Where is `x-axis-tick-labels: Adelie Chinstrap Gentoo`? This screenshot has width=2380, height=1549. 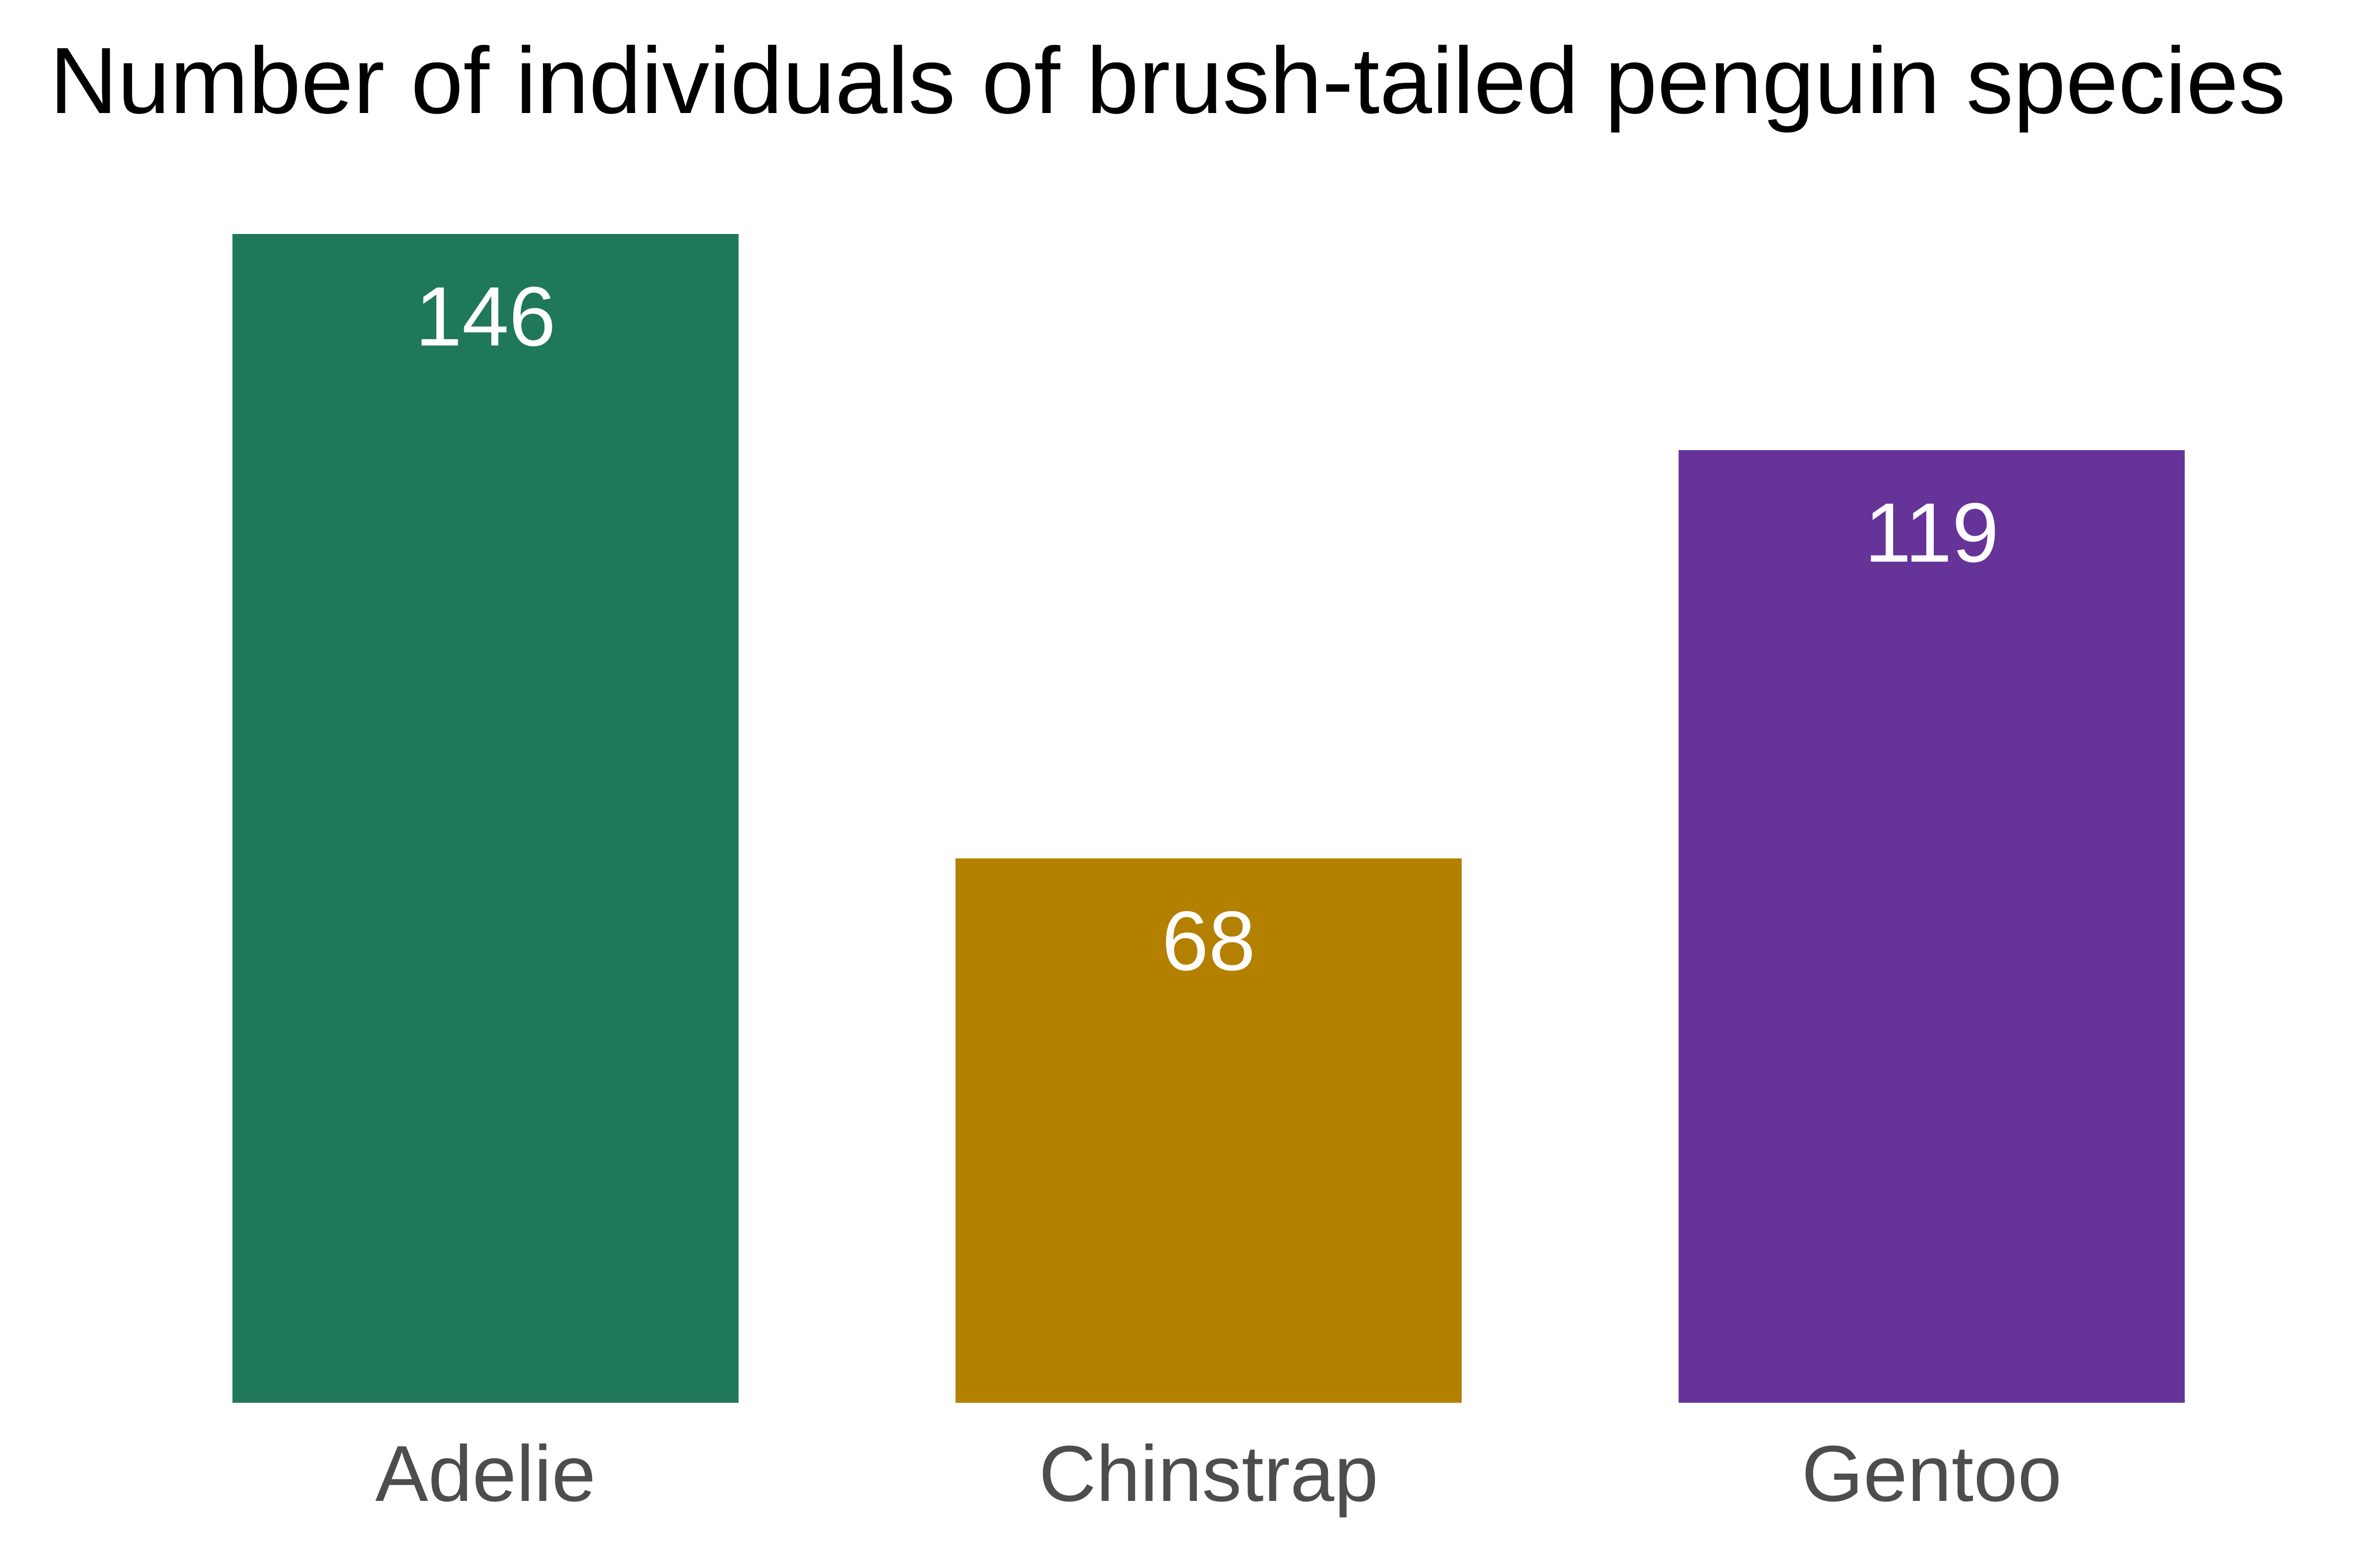
x-axis-tick-labels: Adelie Chinstrap Gentoo is located at coordinates (1218, 1473).